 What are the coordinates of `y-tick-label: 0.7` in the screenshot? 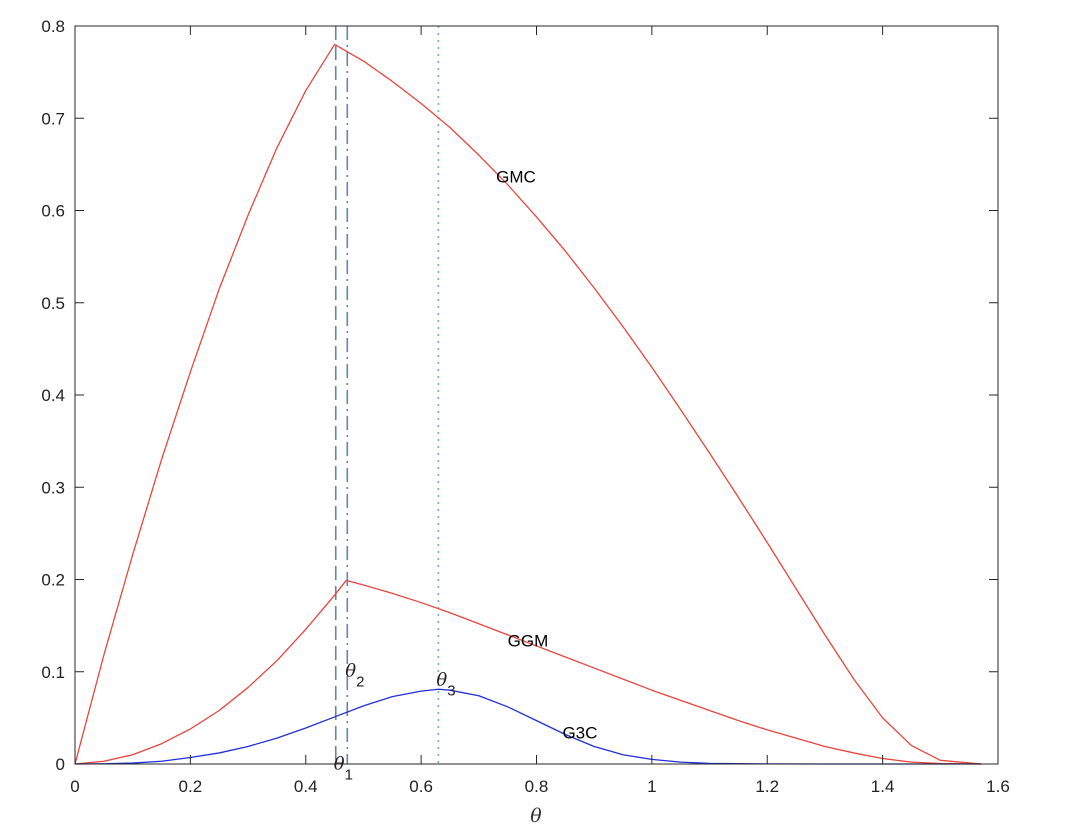 It's located at (53, 118).